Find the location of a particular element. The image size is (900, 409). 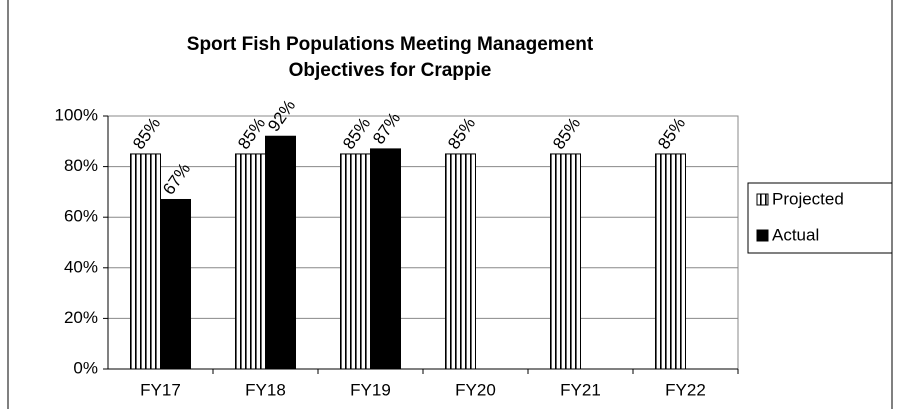

x-tick-label: FY20 is located at coordinates (475, 389).